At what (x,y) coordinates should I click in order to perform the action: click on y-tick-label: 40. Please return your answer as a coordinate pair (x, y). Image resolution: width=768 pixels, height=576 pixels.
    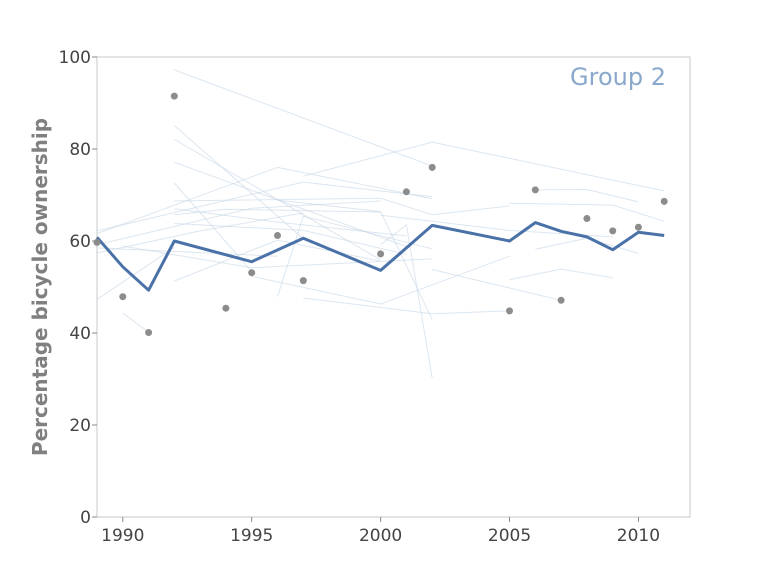
    Looking at the image, I should click on (80, 334).